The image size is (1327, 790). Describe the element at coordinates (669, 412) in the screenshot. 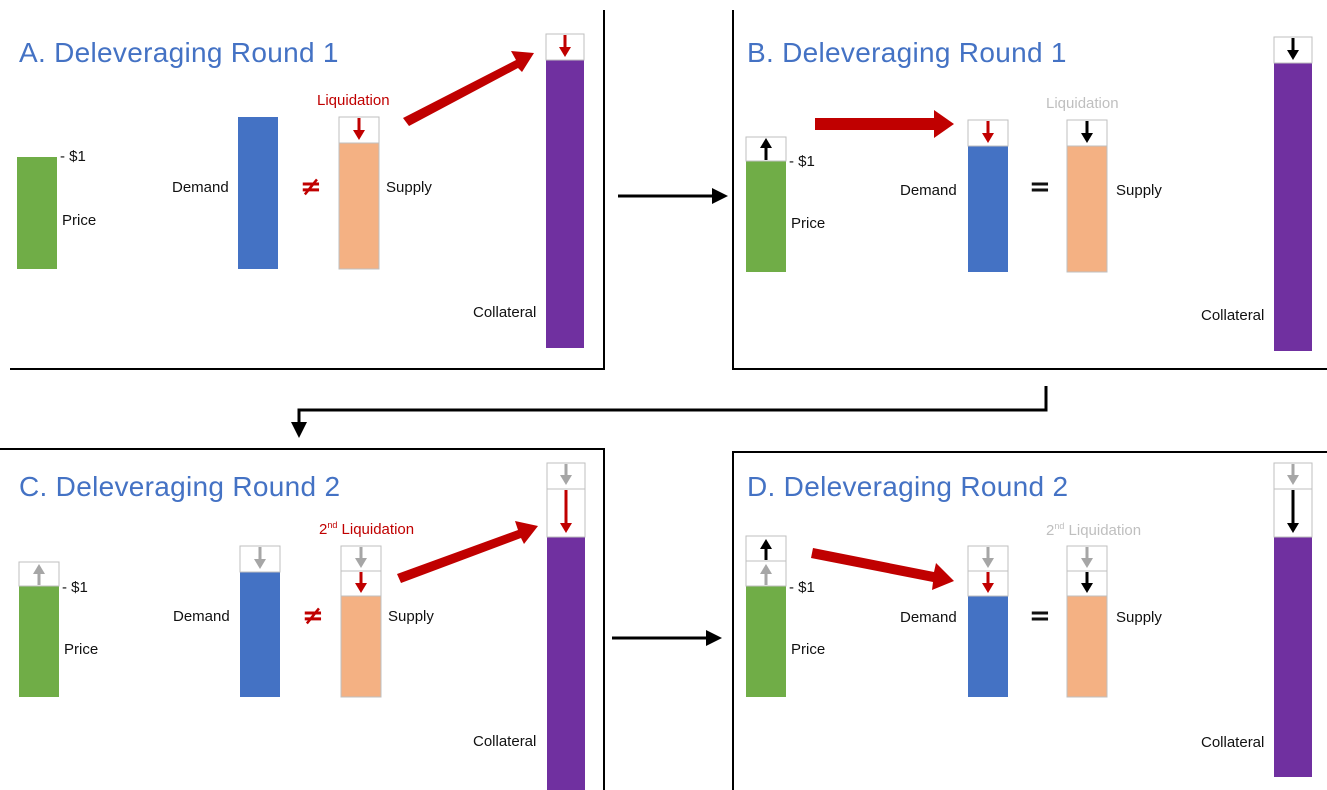

I see `flow-arrow-b-to-c` at that location.